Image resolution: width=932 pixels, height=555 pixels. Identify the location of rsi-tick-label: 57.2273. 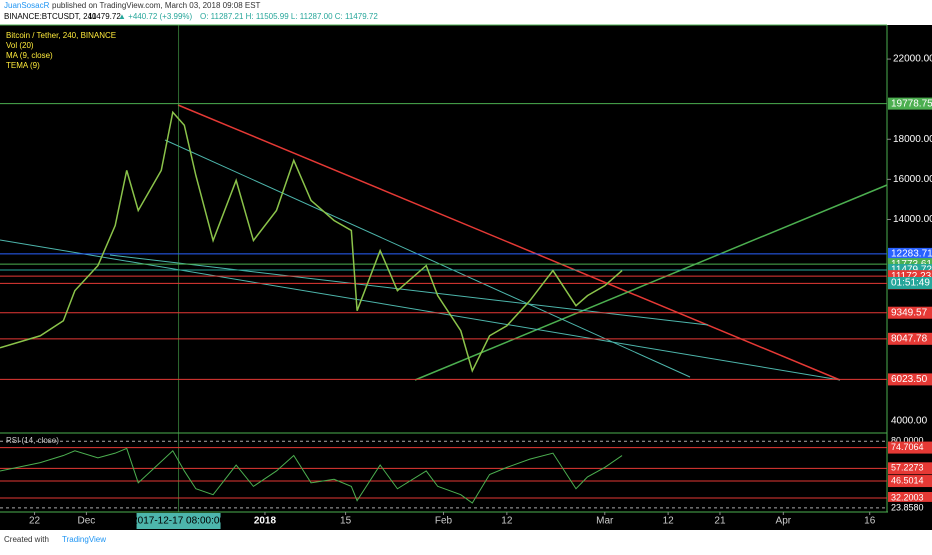
(907, 468).